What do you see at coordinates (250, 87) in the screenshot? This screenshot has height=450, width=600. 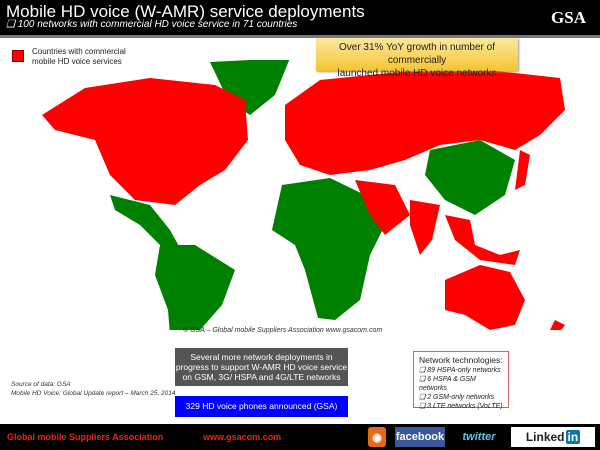 I see `greenland` at bounding box center [250, 87].